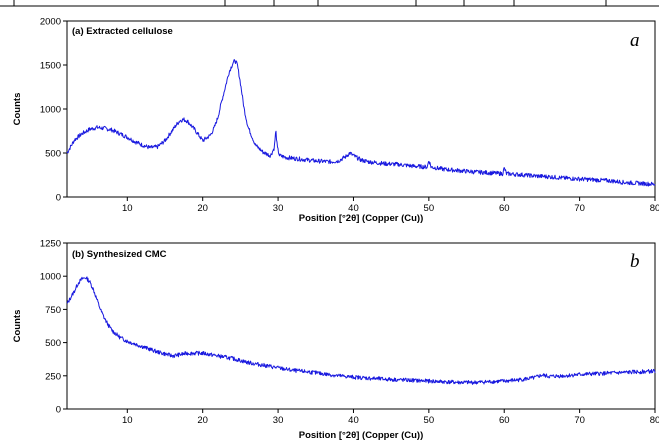  Describe the element at coordinates (53, 376) in the screenshot. I see `y-tick-label: 250` at that location.